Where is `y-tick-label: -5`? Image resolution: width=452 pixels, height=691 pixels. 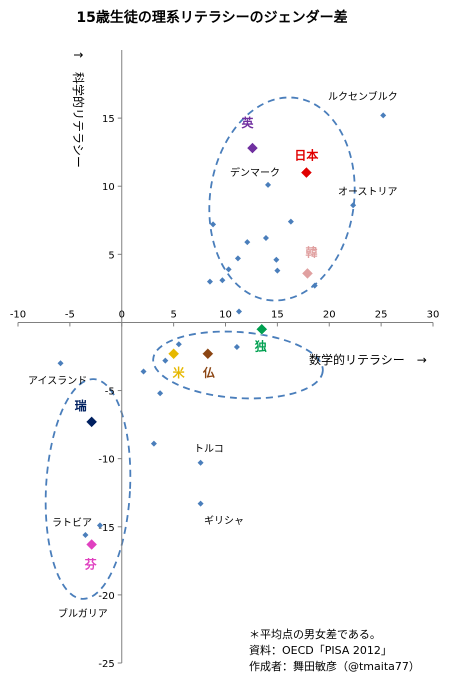
y-tick-label: -5 is located at coordinates (110, 392).